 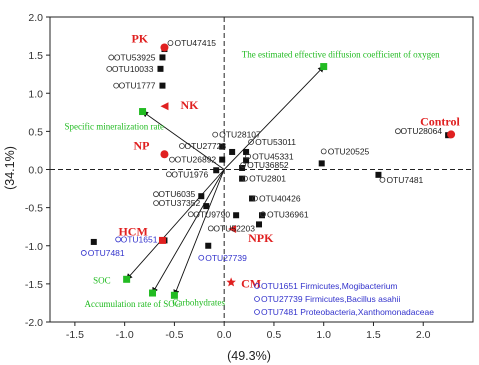 What do you see at coordinates (139, 239) in the screenshot?
I see `otu-label: OTU1651` at bounding box center [139, 239].